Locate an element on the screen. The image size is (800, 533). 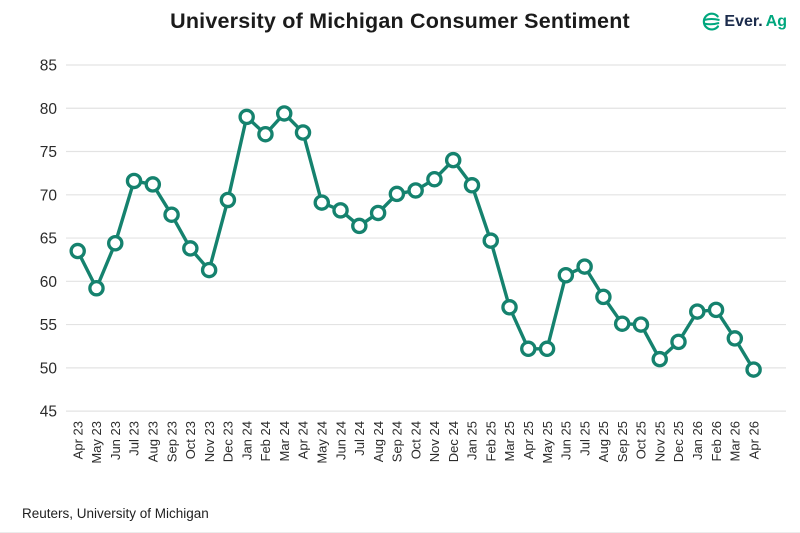
x-tick-label: Apr 23 is located at coordinates (77, 440).